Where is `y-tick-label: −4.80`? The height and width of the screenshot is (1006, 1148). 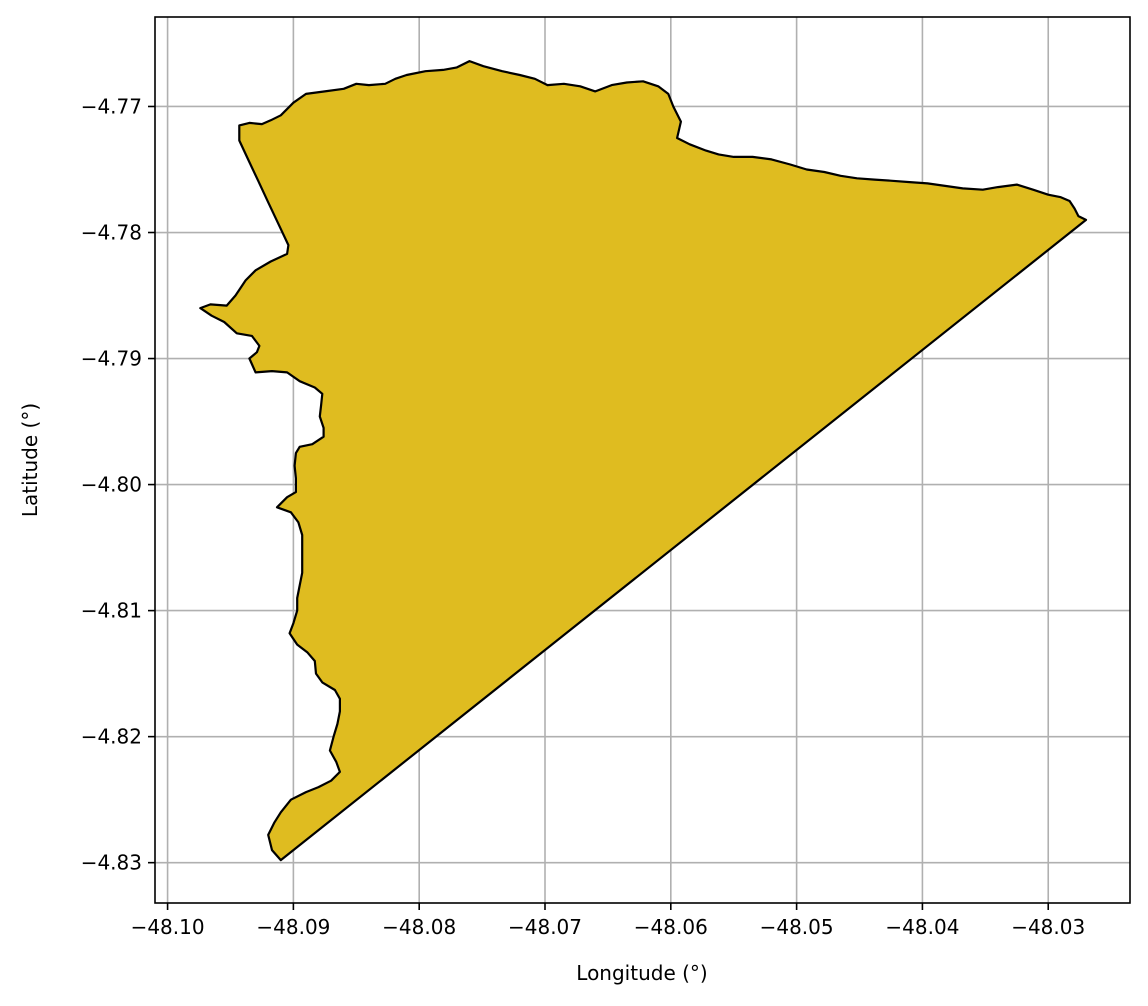
y-tick-label: −4.80 is located at coordinates (111, 485).